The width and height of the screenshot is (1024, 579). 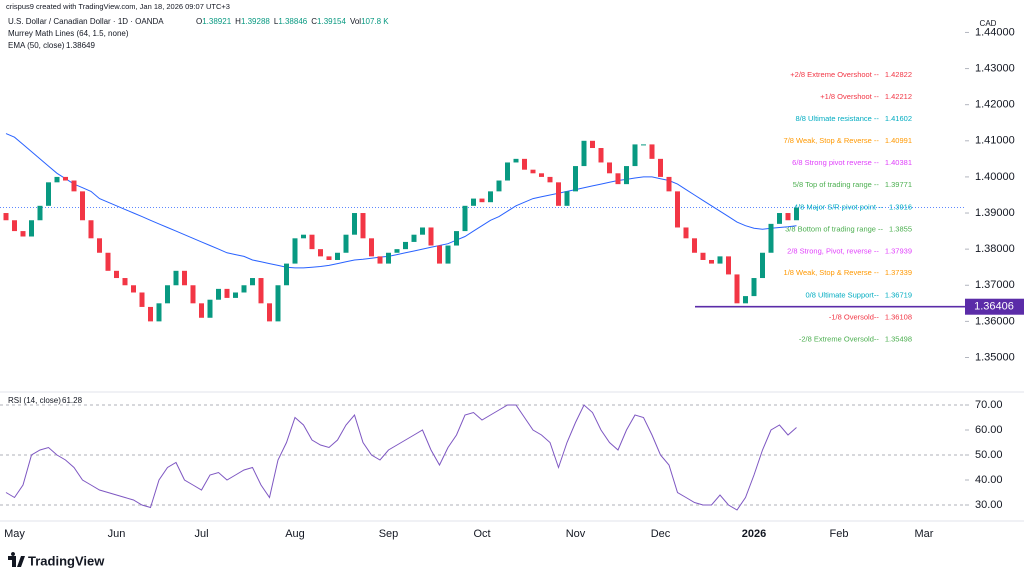 What do you see at coordinates (898, 74) in the screenshot?
I see `murrey-value: 1.42822` at bounding box center [898, 74].